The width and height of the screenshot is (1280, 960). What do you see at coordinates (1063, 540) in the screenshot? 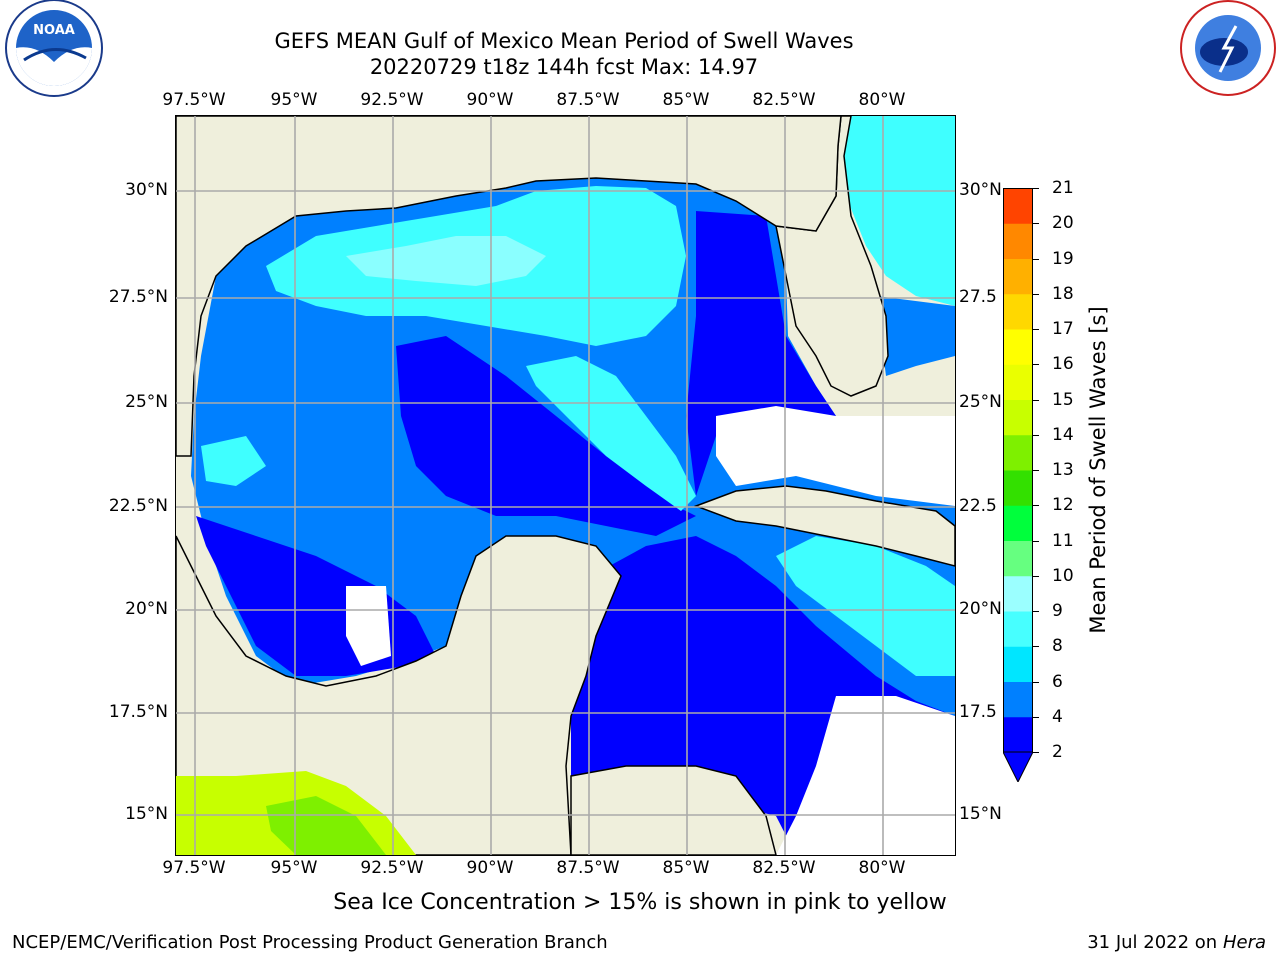
I see `colorbar-tick-label: 11` at bounding box center [1063, 540].